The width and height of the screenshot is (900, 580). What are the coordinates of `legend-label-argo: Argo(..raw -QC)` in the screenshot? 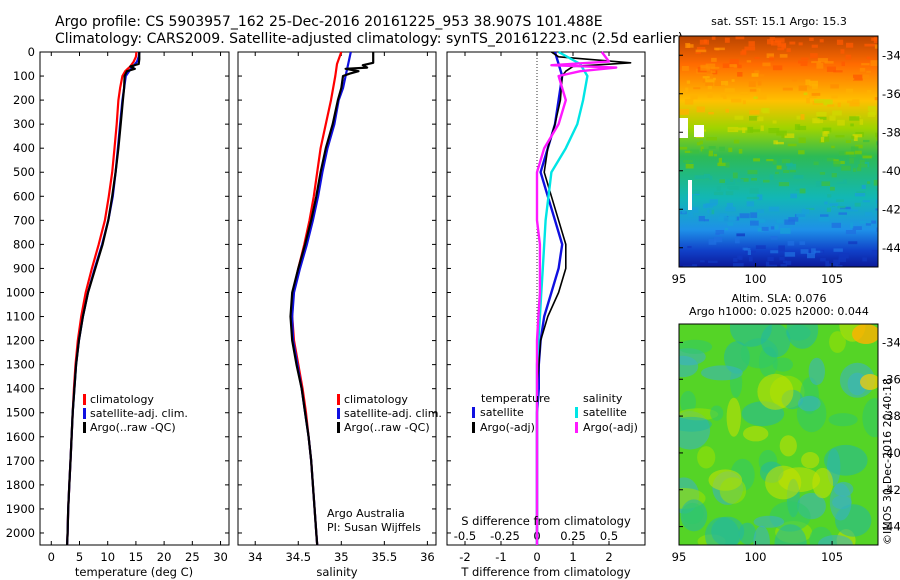 It's located at (387, 427).